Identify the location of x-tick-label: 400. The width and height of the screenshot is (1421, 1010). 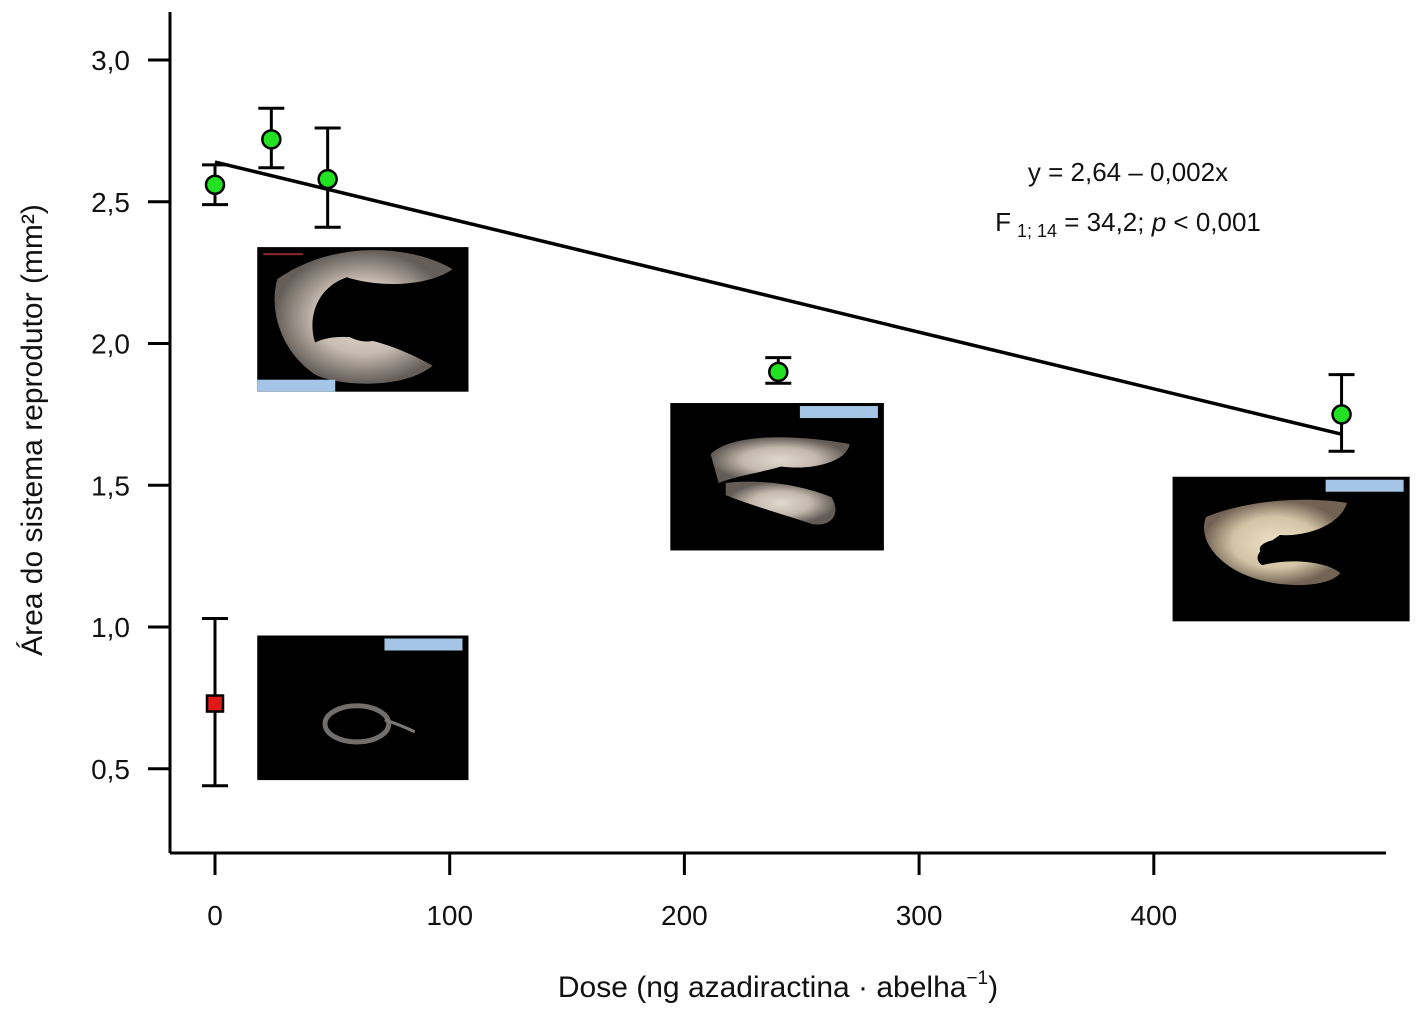
(1153, 915).